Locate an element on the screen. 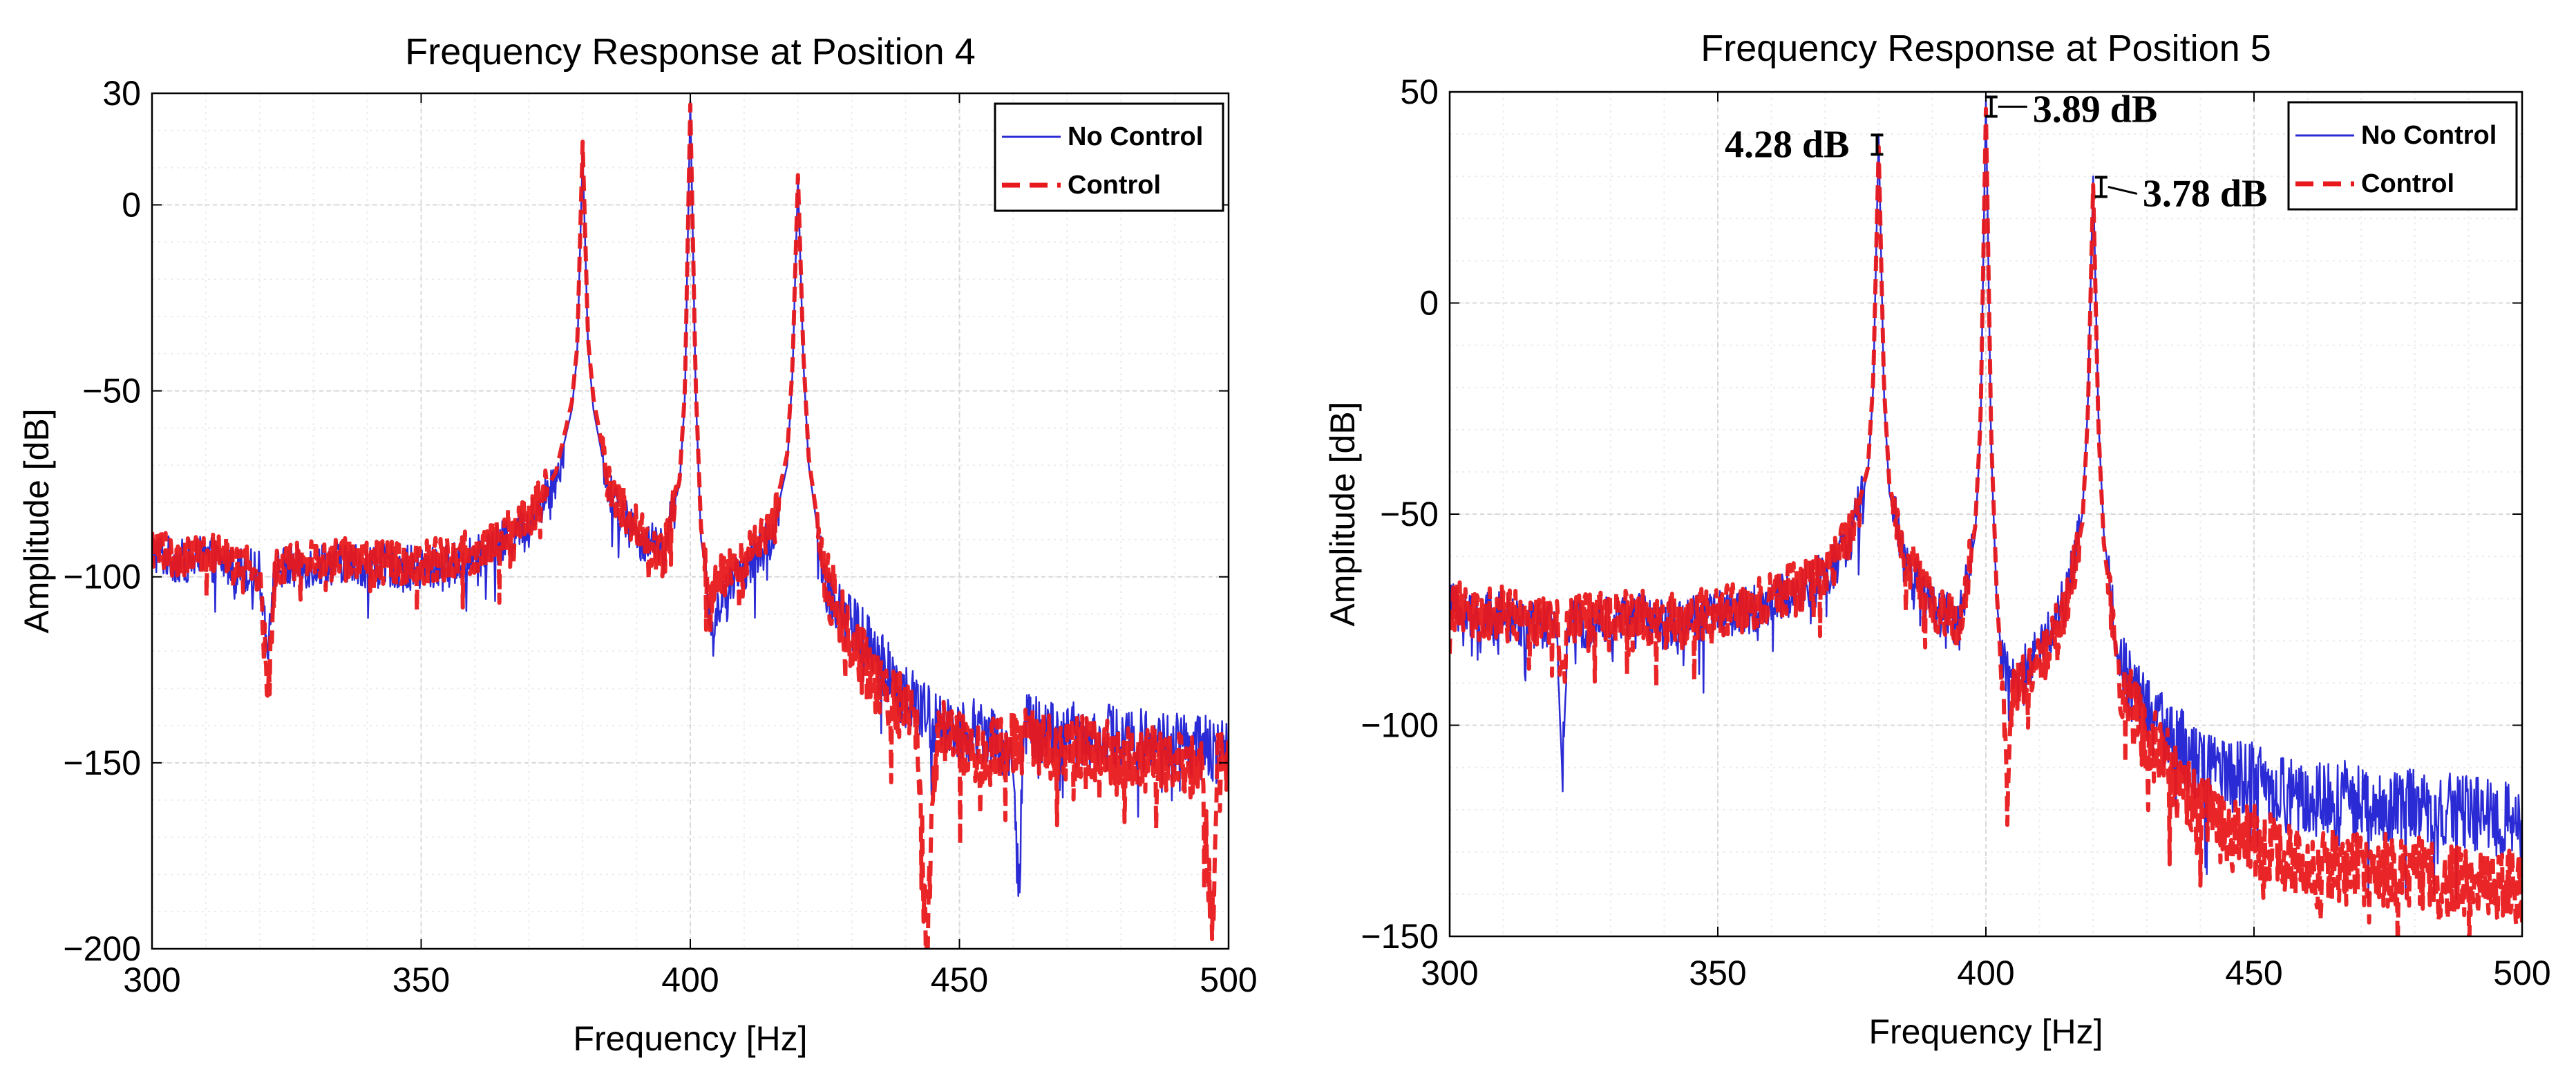 This screenshot has height=1087, width=2576. annotation: 3.78 dB is located at coordinates (2181, 193).